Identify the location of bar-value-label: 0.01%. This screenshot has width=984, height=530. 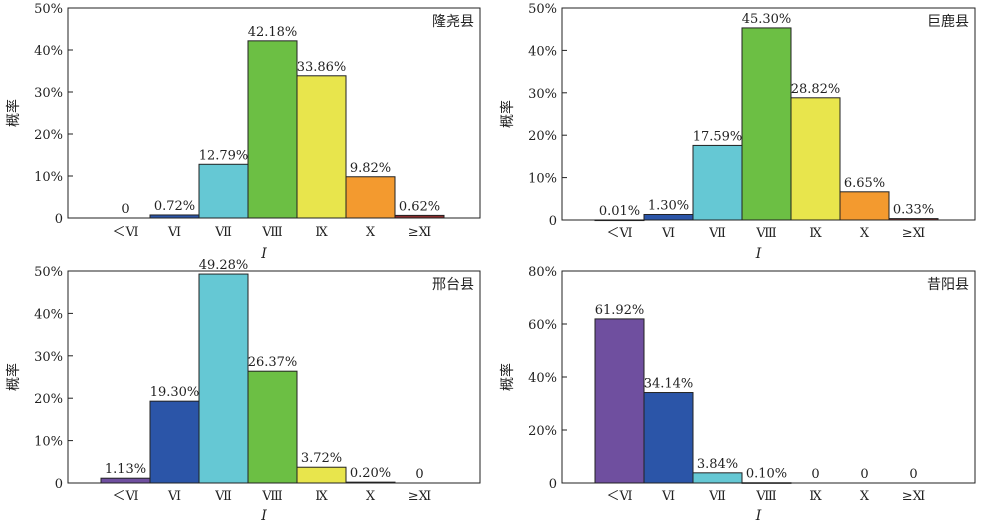
(619, 211).